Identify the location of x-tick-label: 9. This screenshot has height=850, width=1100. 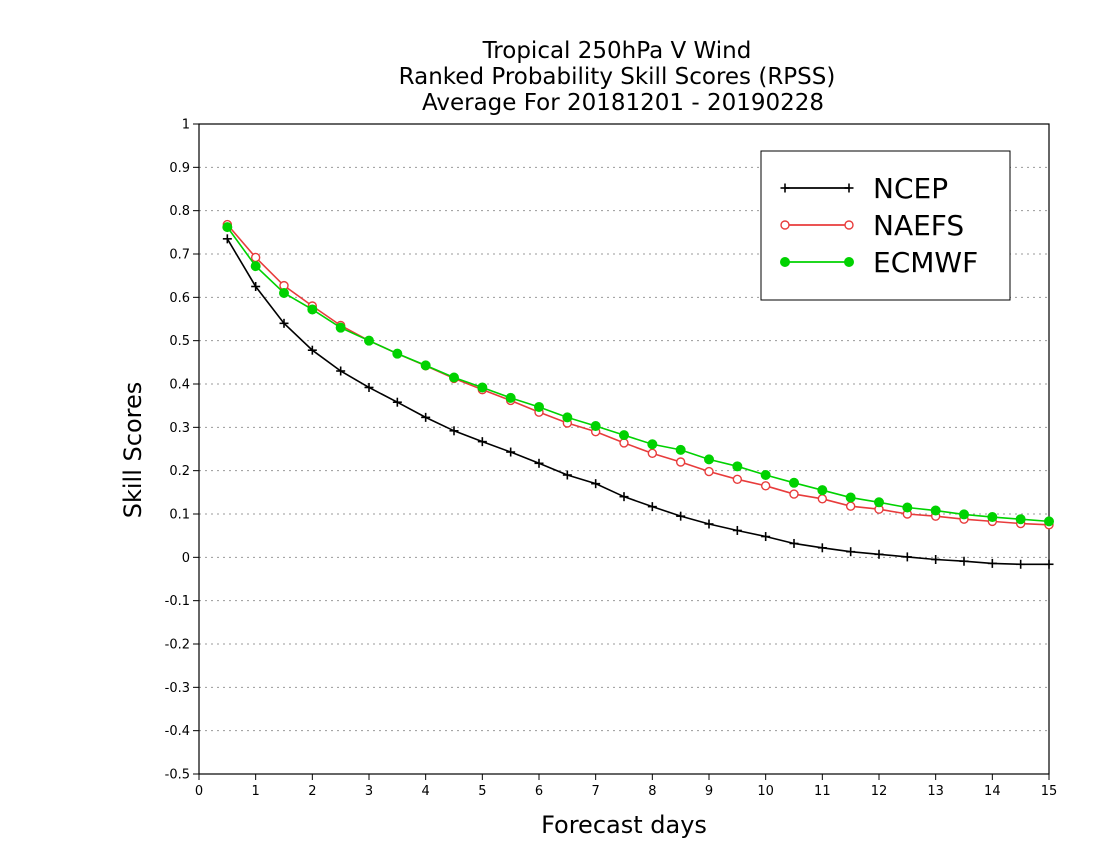
(709, 791).